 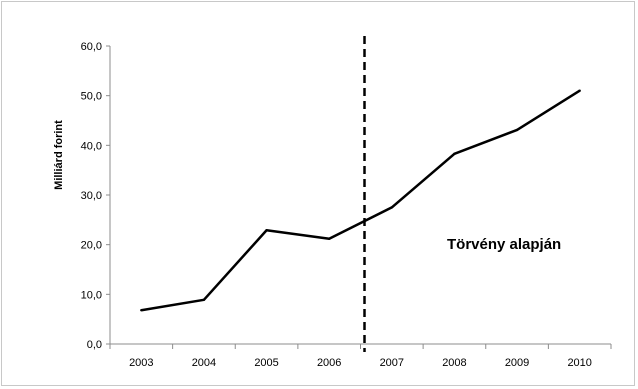 What do you see at coordinates (360, 356) in the screenshot?
I see `x-axis: 2003 2004 2005 2006 2007 2008 2009 2010` at bounding box center [360, 356].